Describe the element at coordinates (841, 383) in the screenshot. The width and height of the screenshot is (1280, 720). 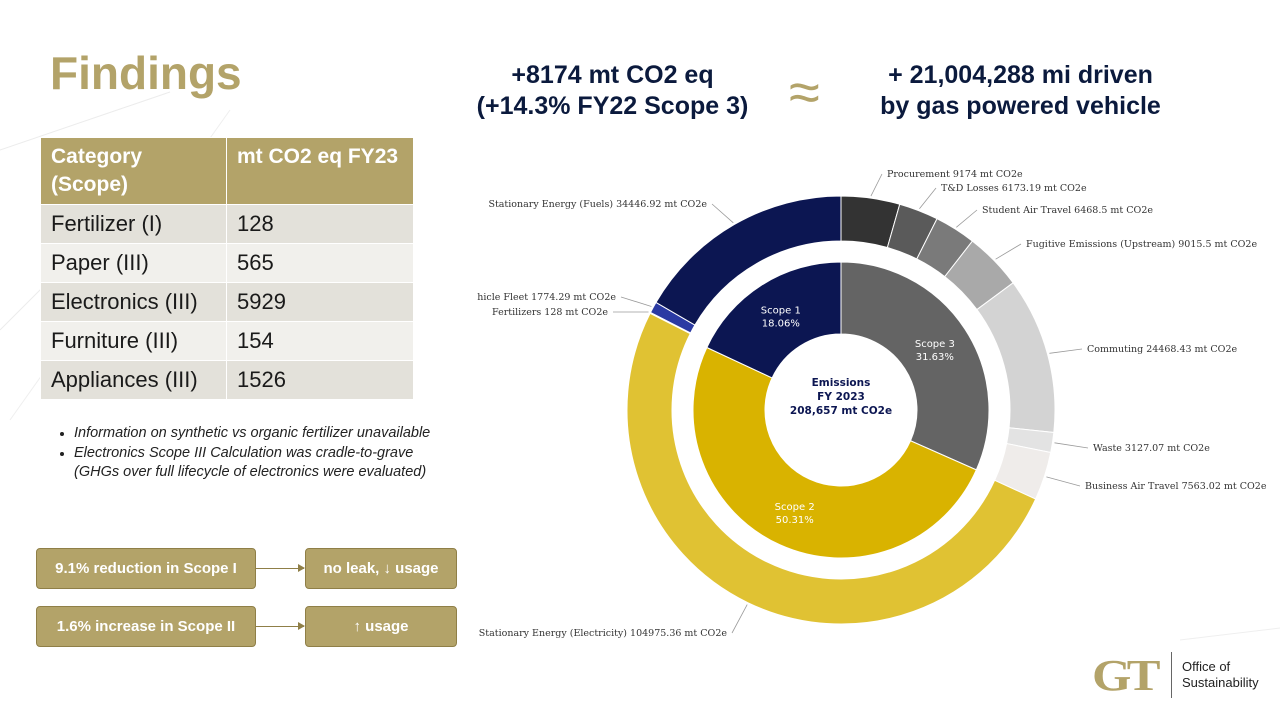
I see `center-label-line: Emissions` at that location.